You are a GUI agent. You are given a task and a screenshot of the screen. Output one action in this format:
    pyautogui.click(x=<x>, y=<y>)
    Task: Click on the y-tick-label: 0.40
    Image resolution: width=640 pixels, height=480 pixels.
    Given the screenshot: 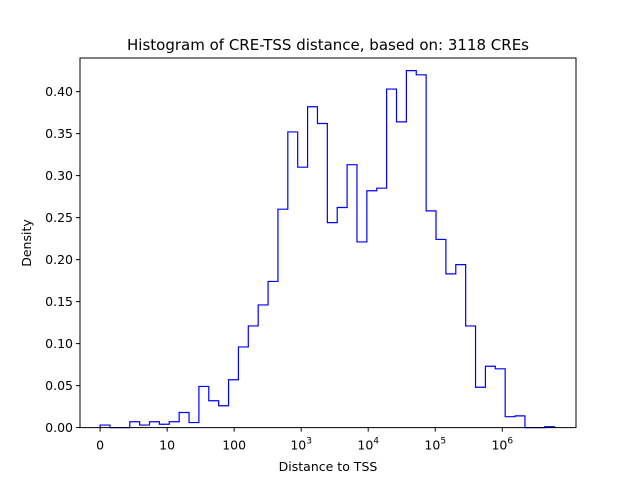 What is the action you would take?
    pyautogui.click(x=59, y=91)
    